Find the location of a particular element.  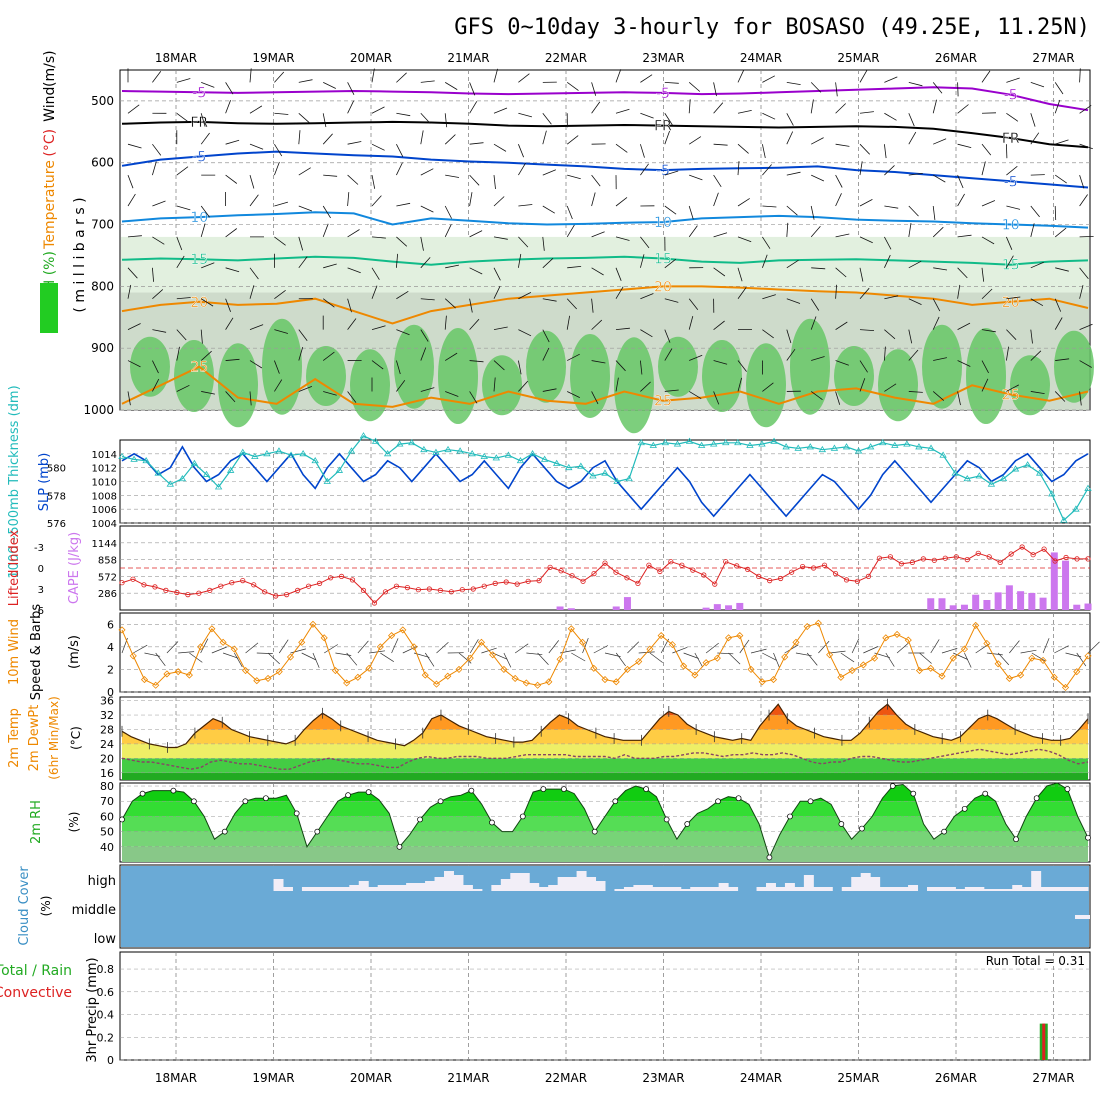

rh-line is located at coordinates (605, 820).